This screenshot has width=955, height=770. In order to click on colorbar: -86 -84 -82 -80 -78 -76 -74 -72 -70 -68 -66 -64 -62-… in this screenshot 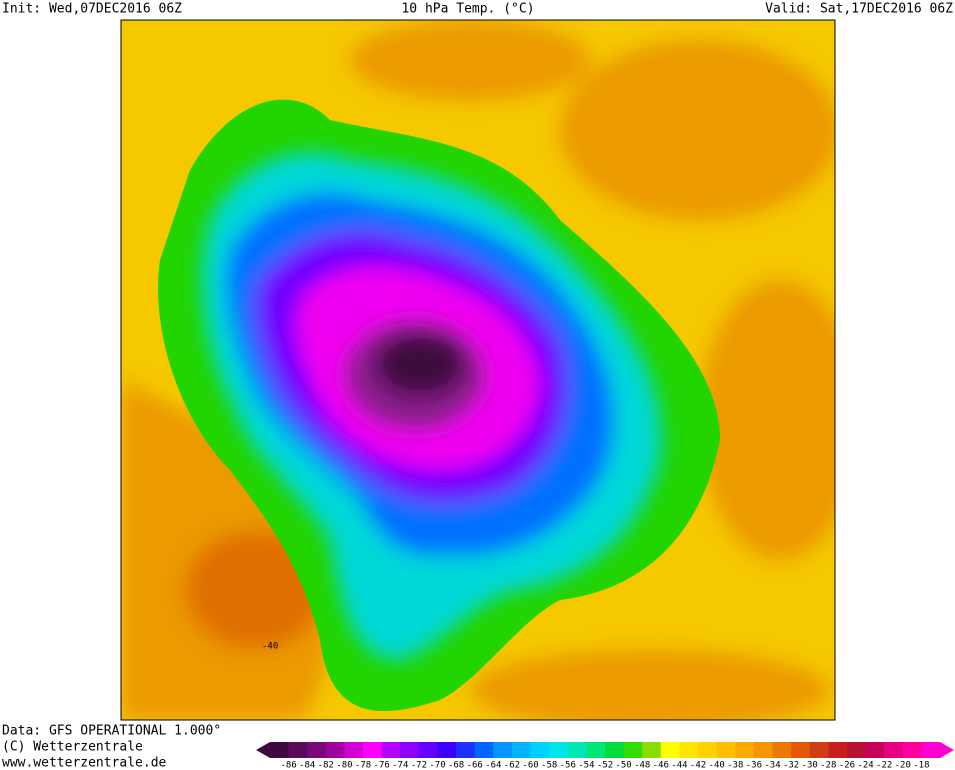, I will do `click(605, 756)`.